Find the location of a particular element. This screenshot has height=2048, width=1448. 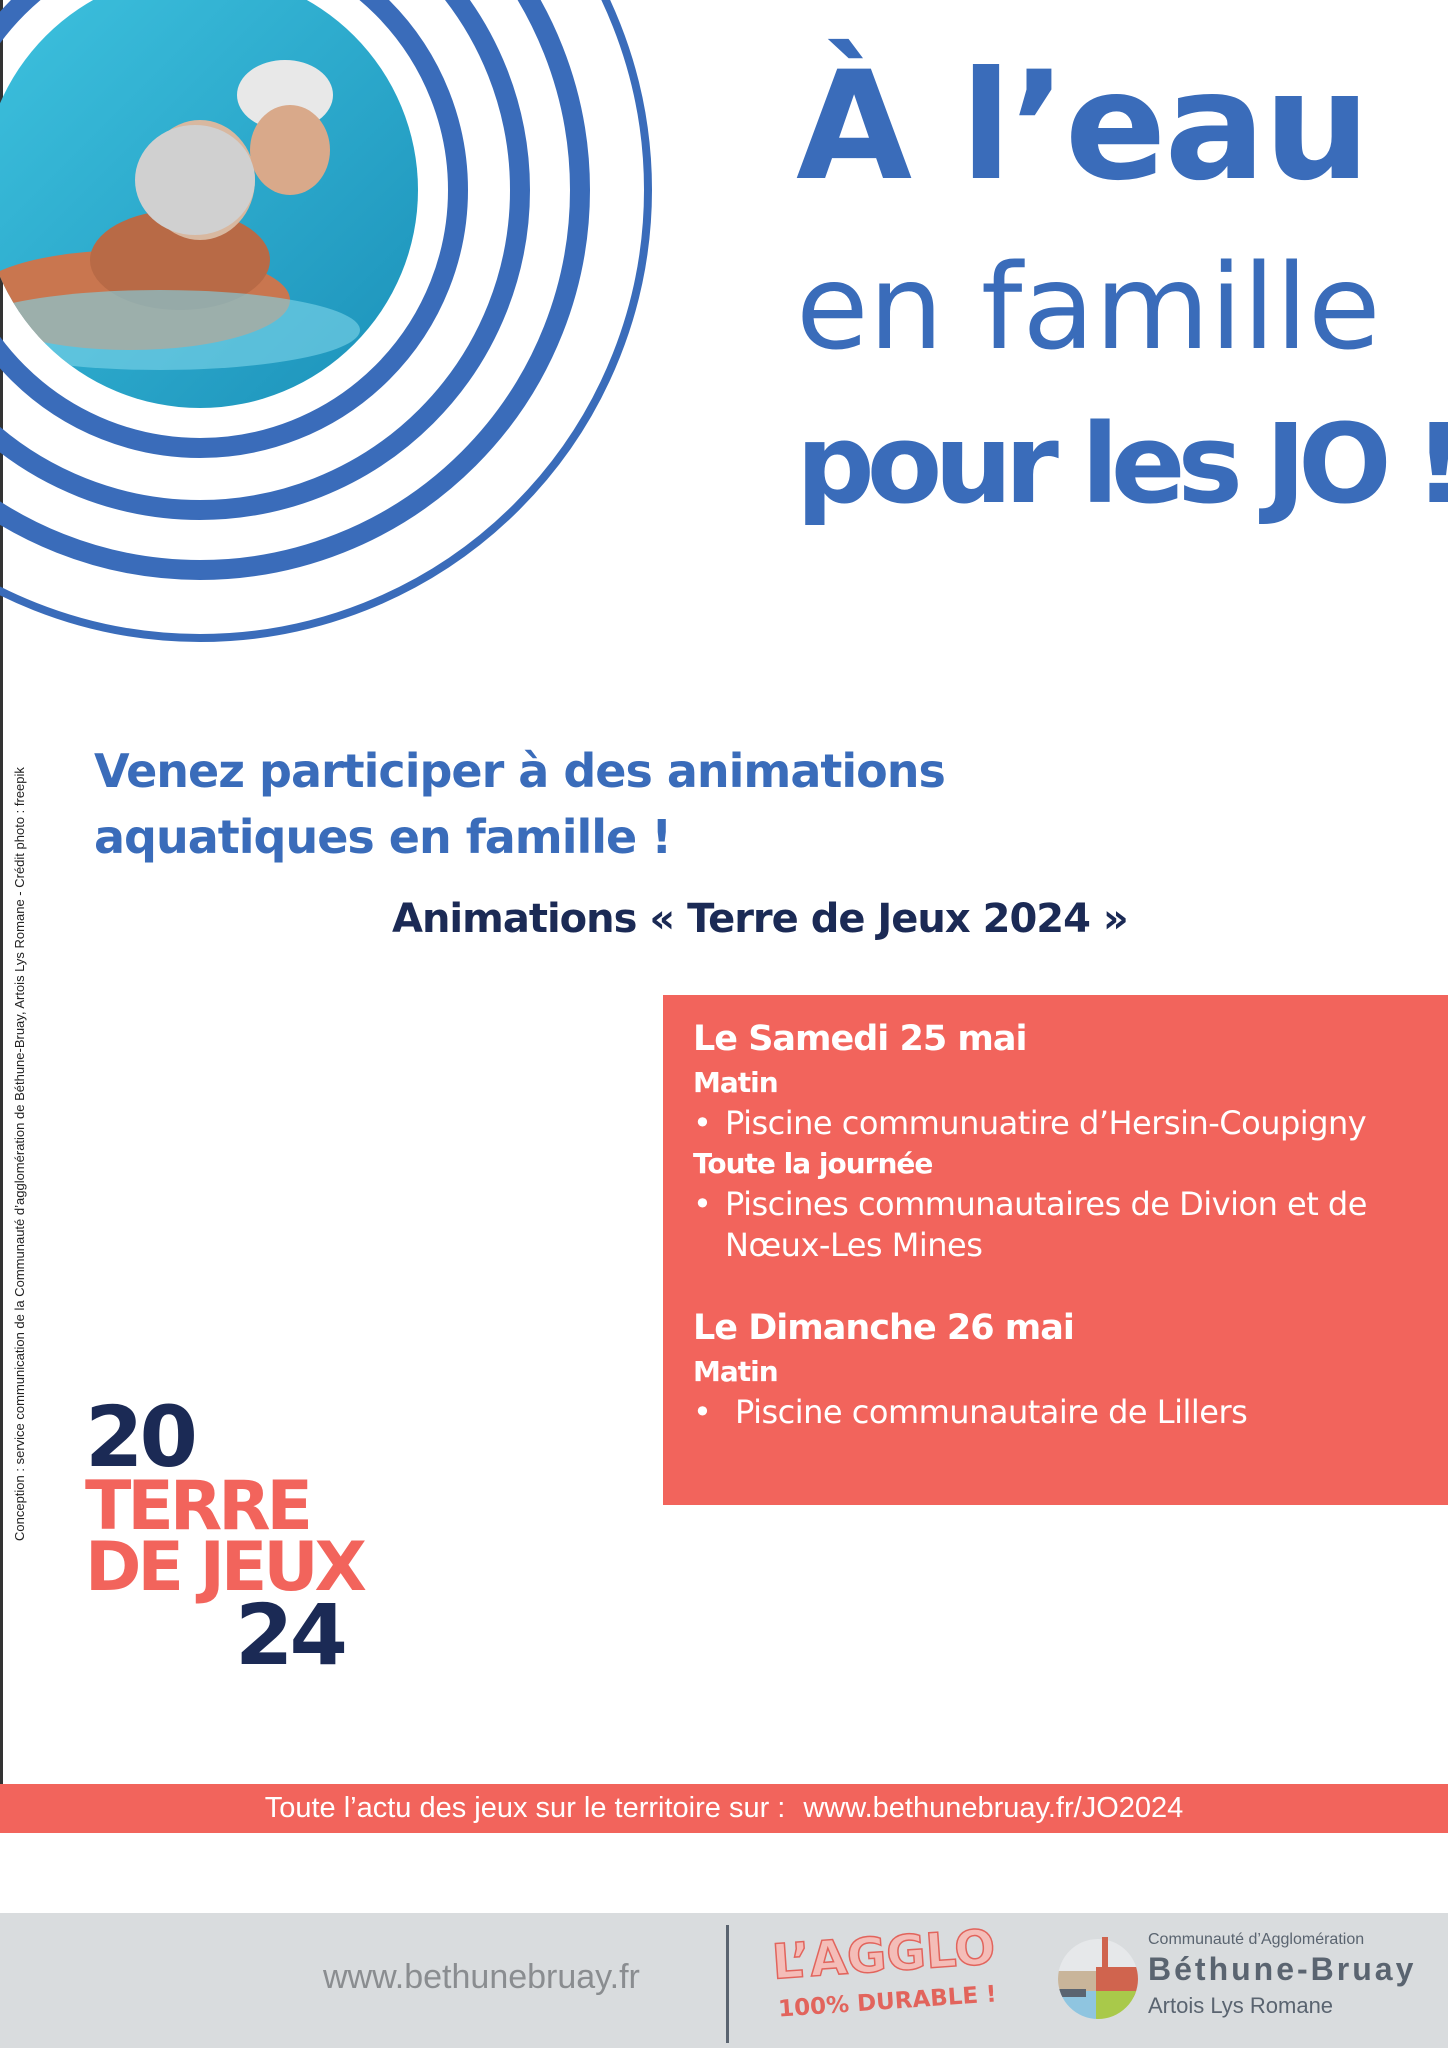

animations-title: Animations « Terre de Jeux 2024 » is located at coordinates (760, 919).